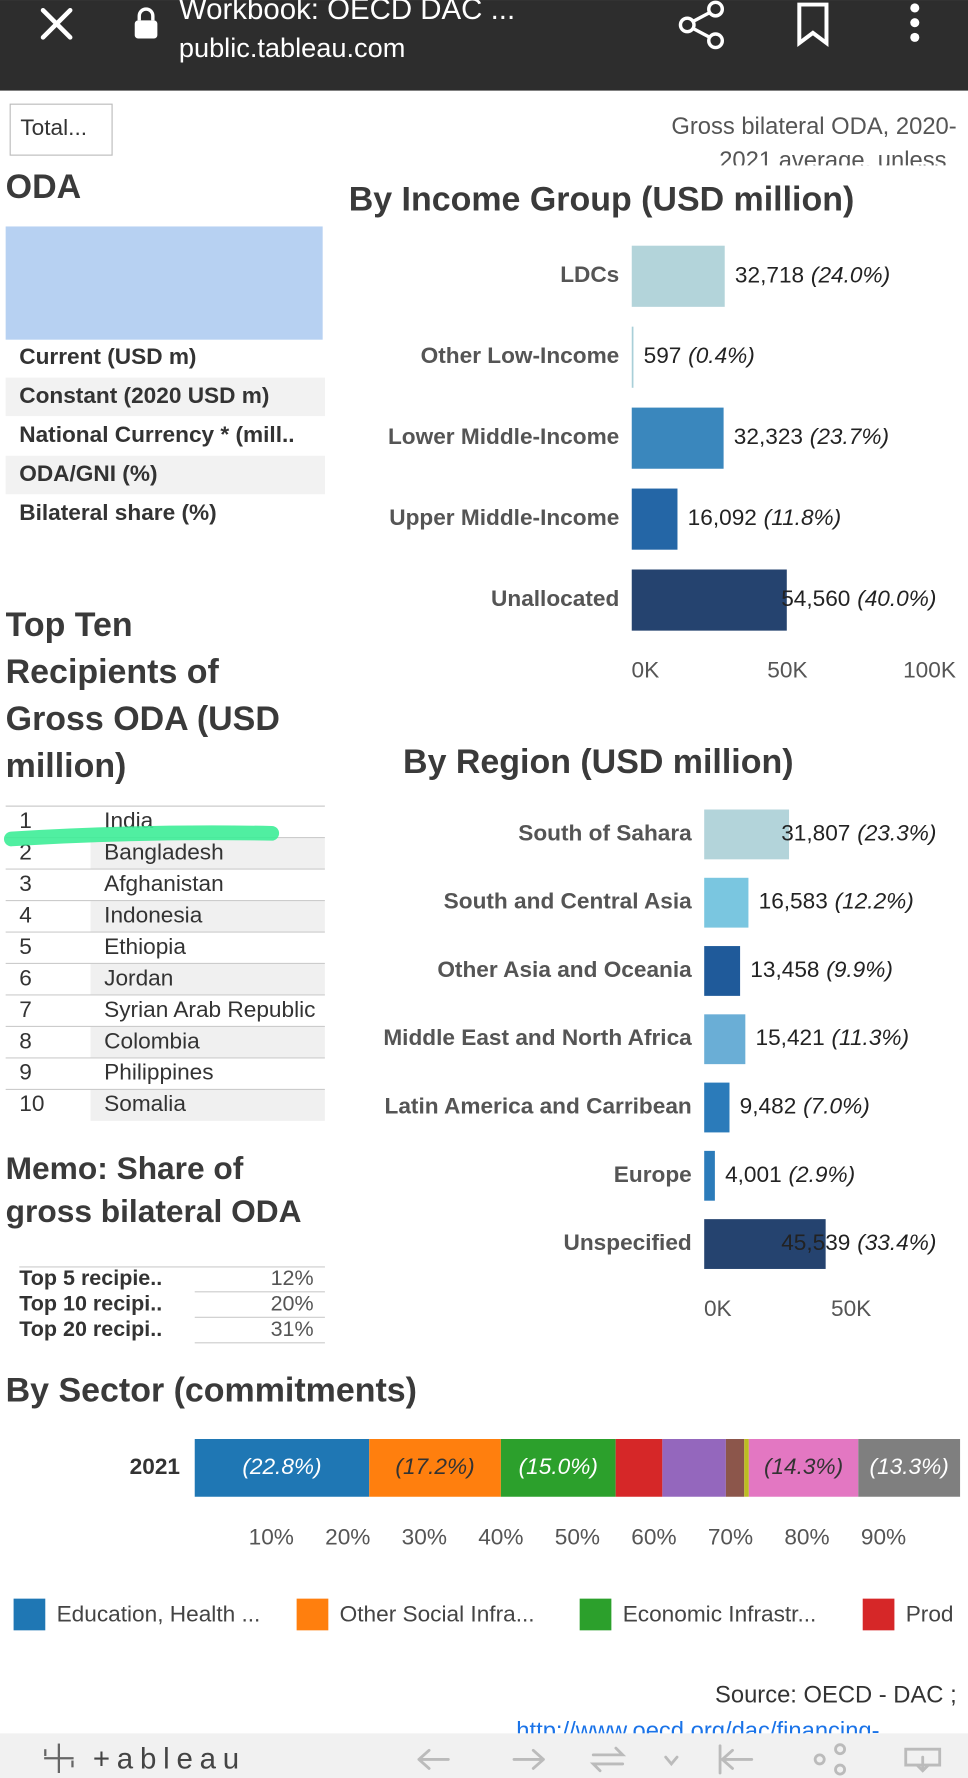 This screenshot has width=968, height=1778. I want to click on close-icon, so click(56, 23).